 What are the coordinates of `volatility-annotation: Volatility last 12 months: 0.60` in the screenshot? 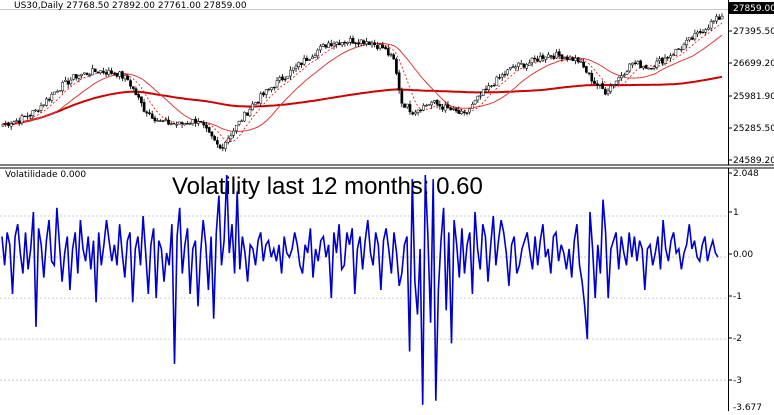 It's located at (327, 186).